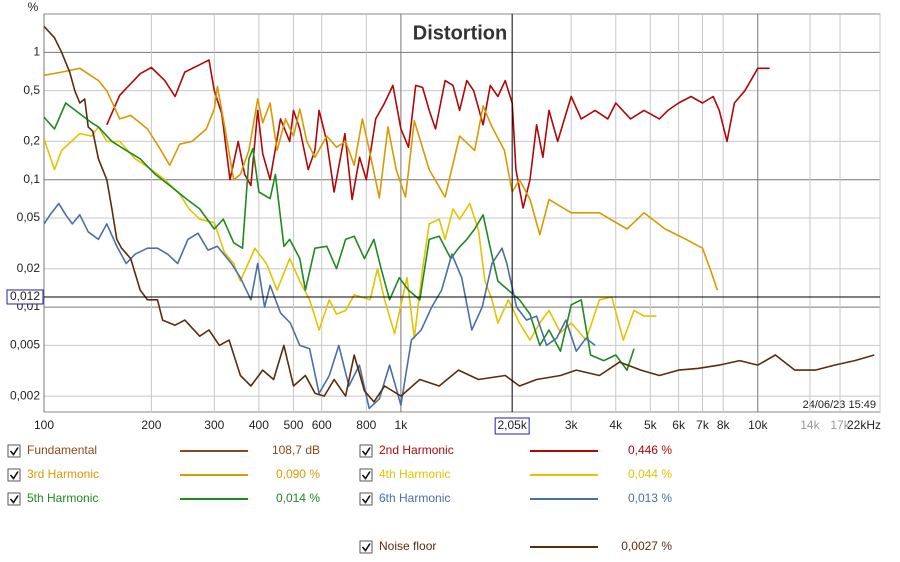 The image size is (900, 562). I want to click on legend-name: 2nd Harmonic, so click(416, 450).